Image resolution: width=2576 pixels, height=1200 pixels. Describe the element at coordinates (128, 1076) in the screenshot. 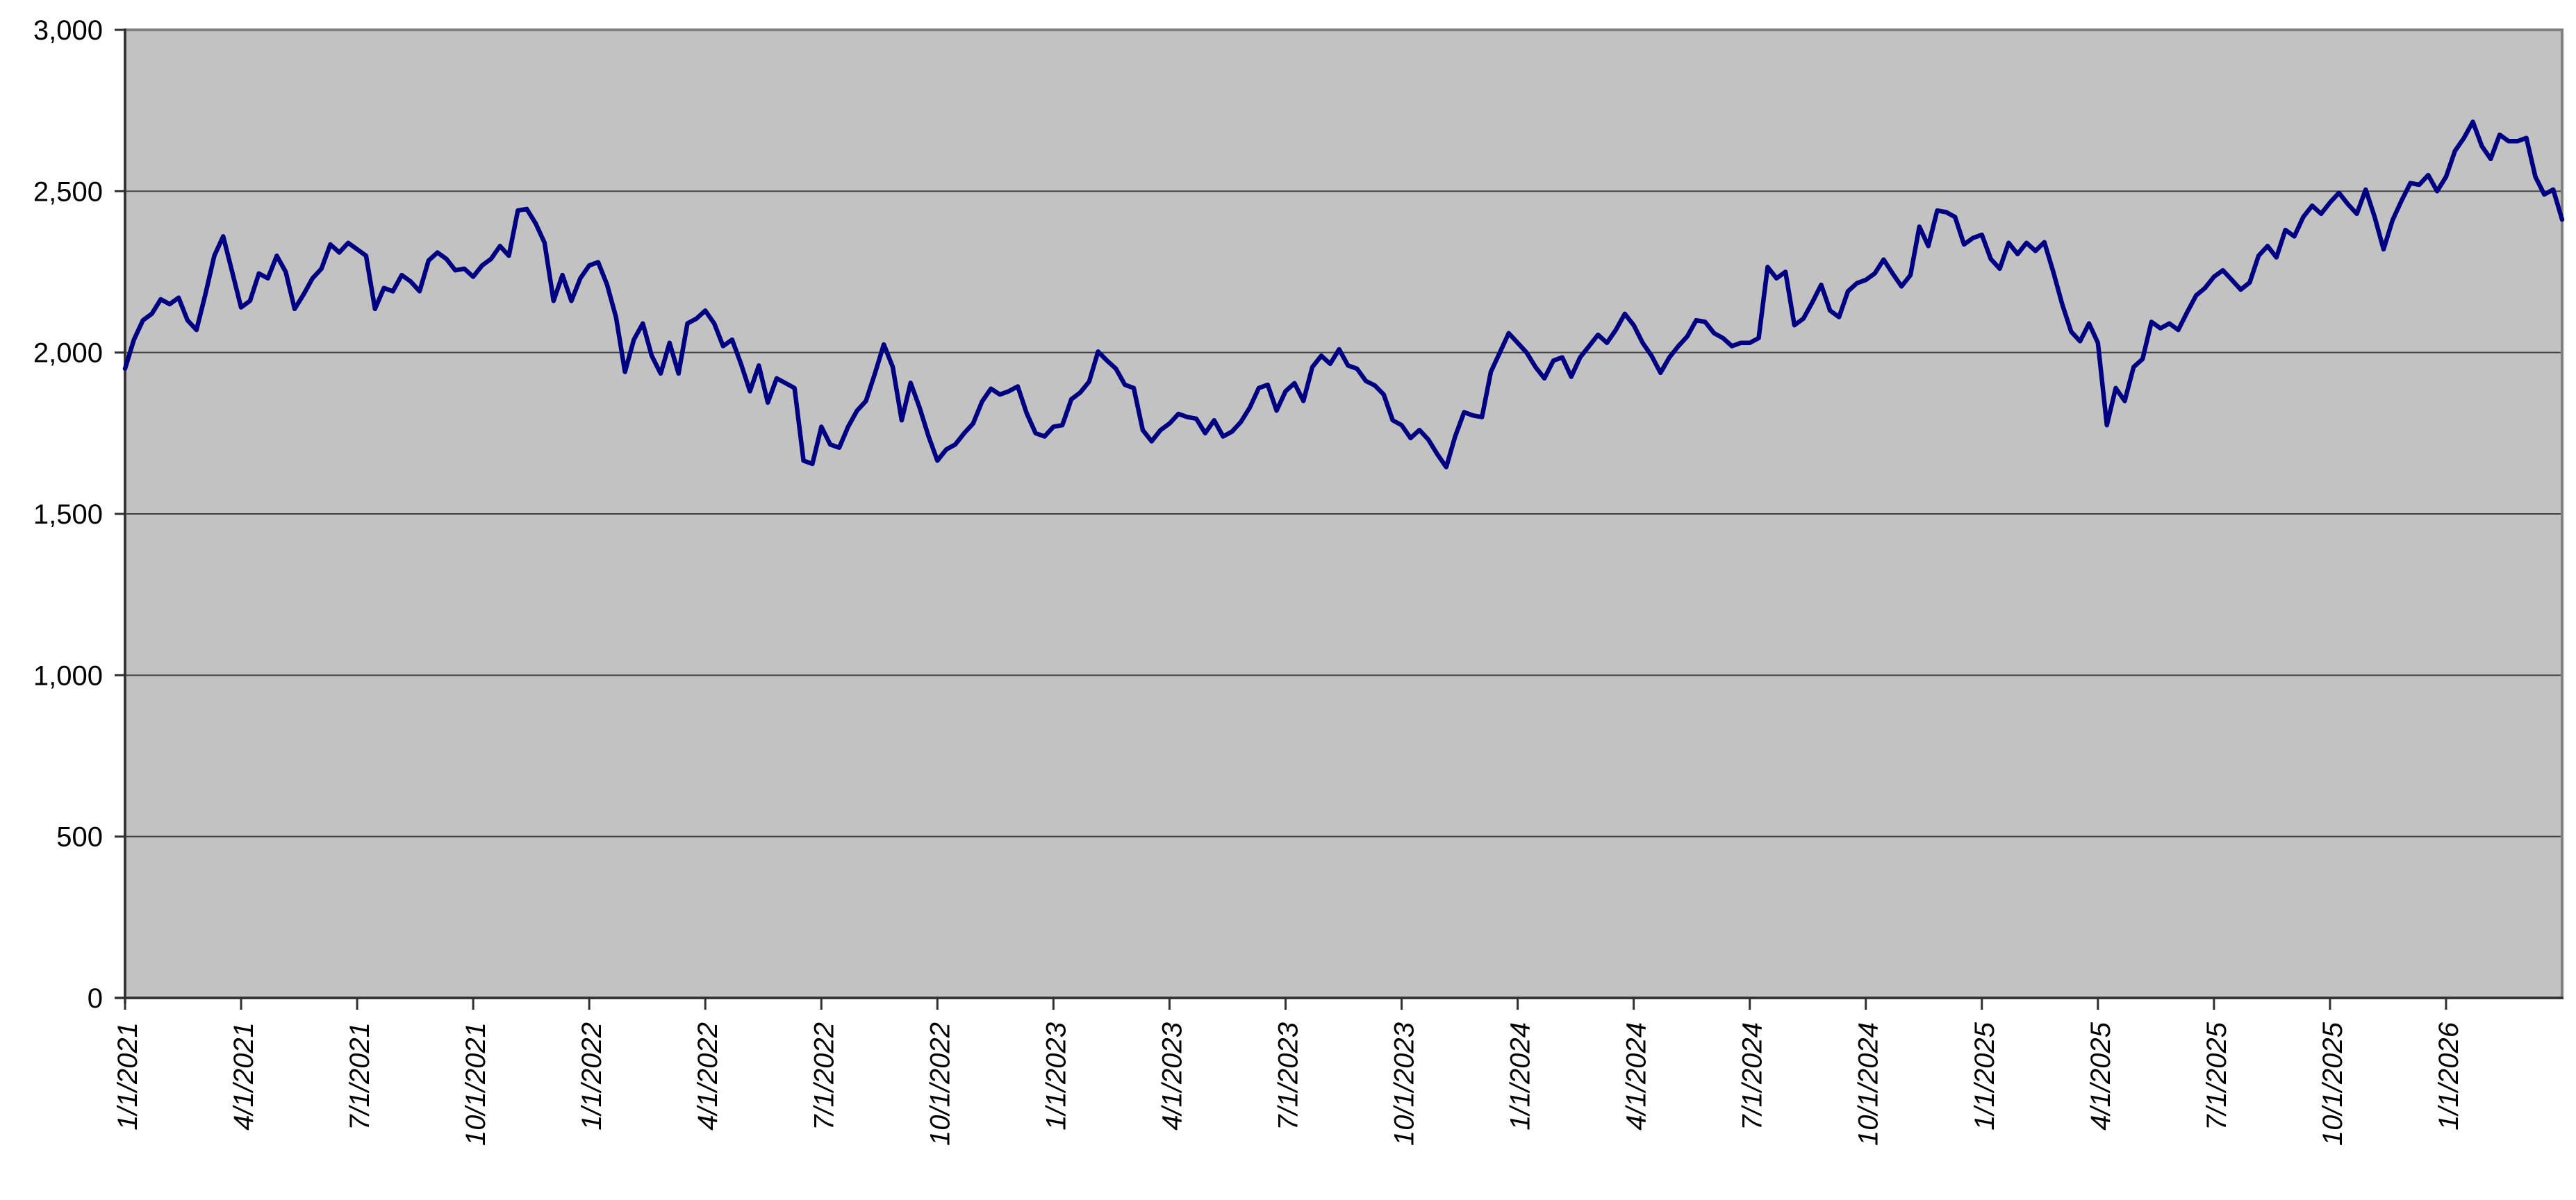

I see `x-tick-label: 1/1/2021` at that location.